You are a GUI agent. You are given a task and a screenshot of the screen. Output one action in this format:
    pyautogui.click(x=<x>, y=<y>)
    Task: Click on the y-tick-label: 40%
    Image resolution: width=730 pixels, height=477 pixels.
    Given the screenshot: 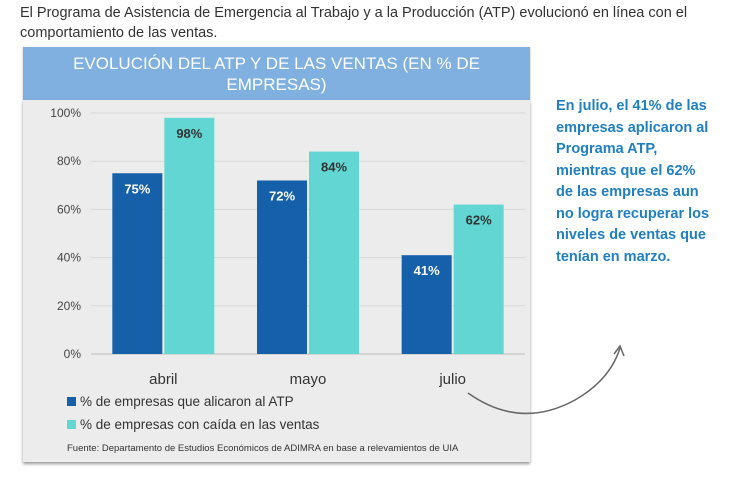 What is the action you would take?
    pyautogui.click(x=69, y=258)
    